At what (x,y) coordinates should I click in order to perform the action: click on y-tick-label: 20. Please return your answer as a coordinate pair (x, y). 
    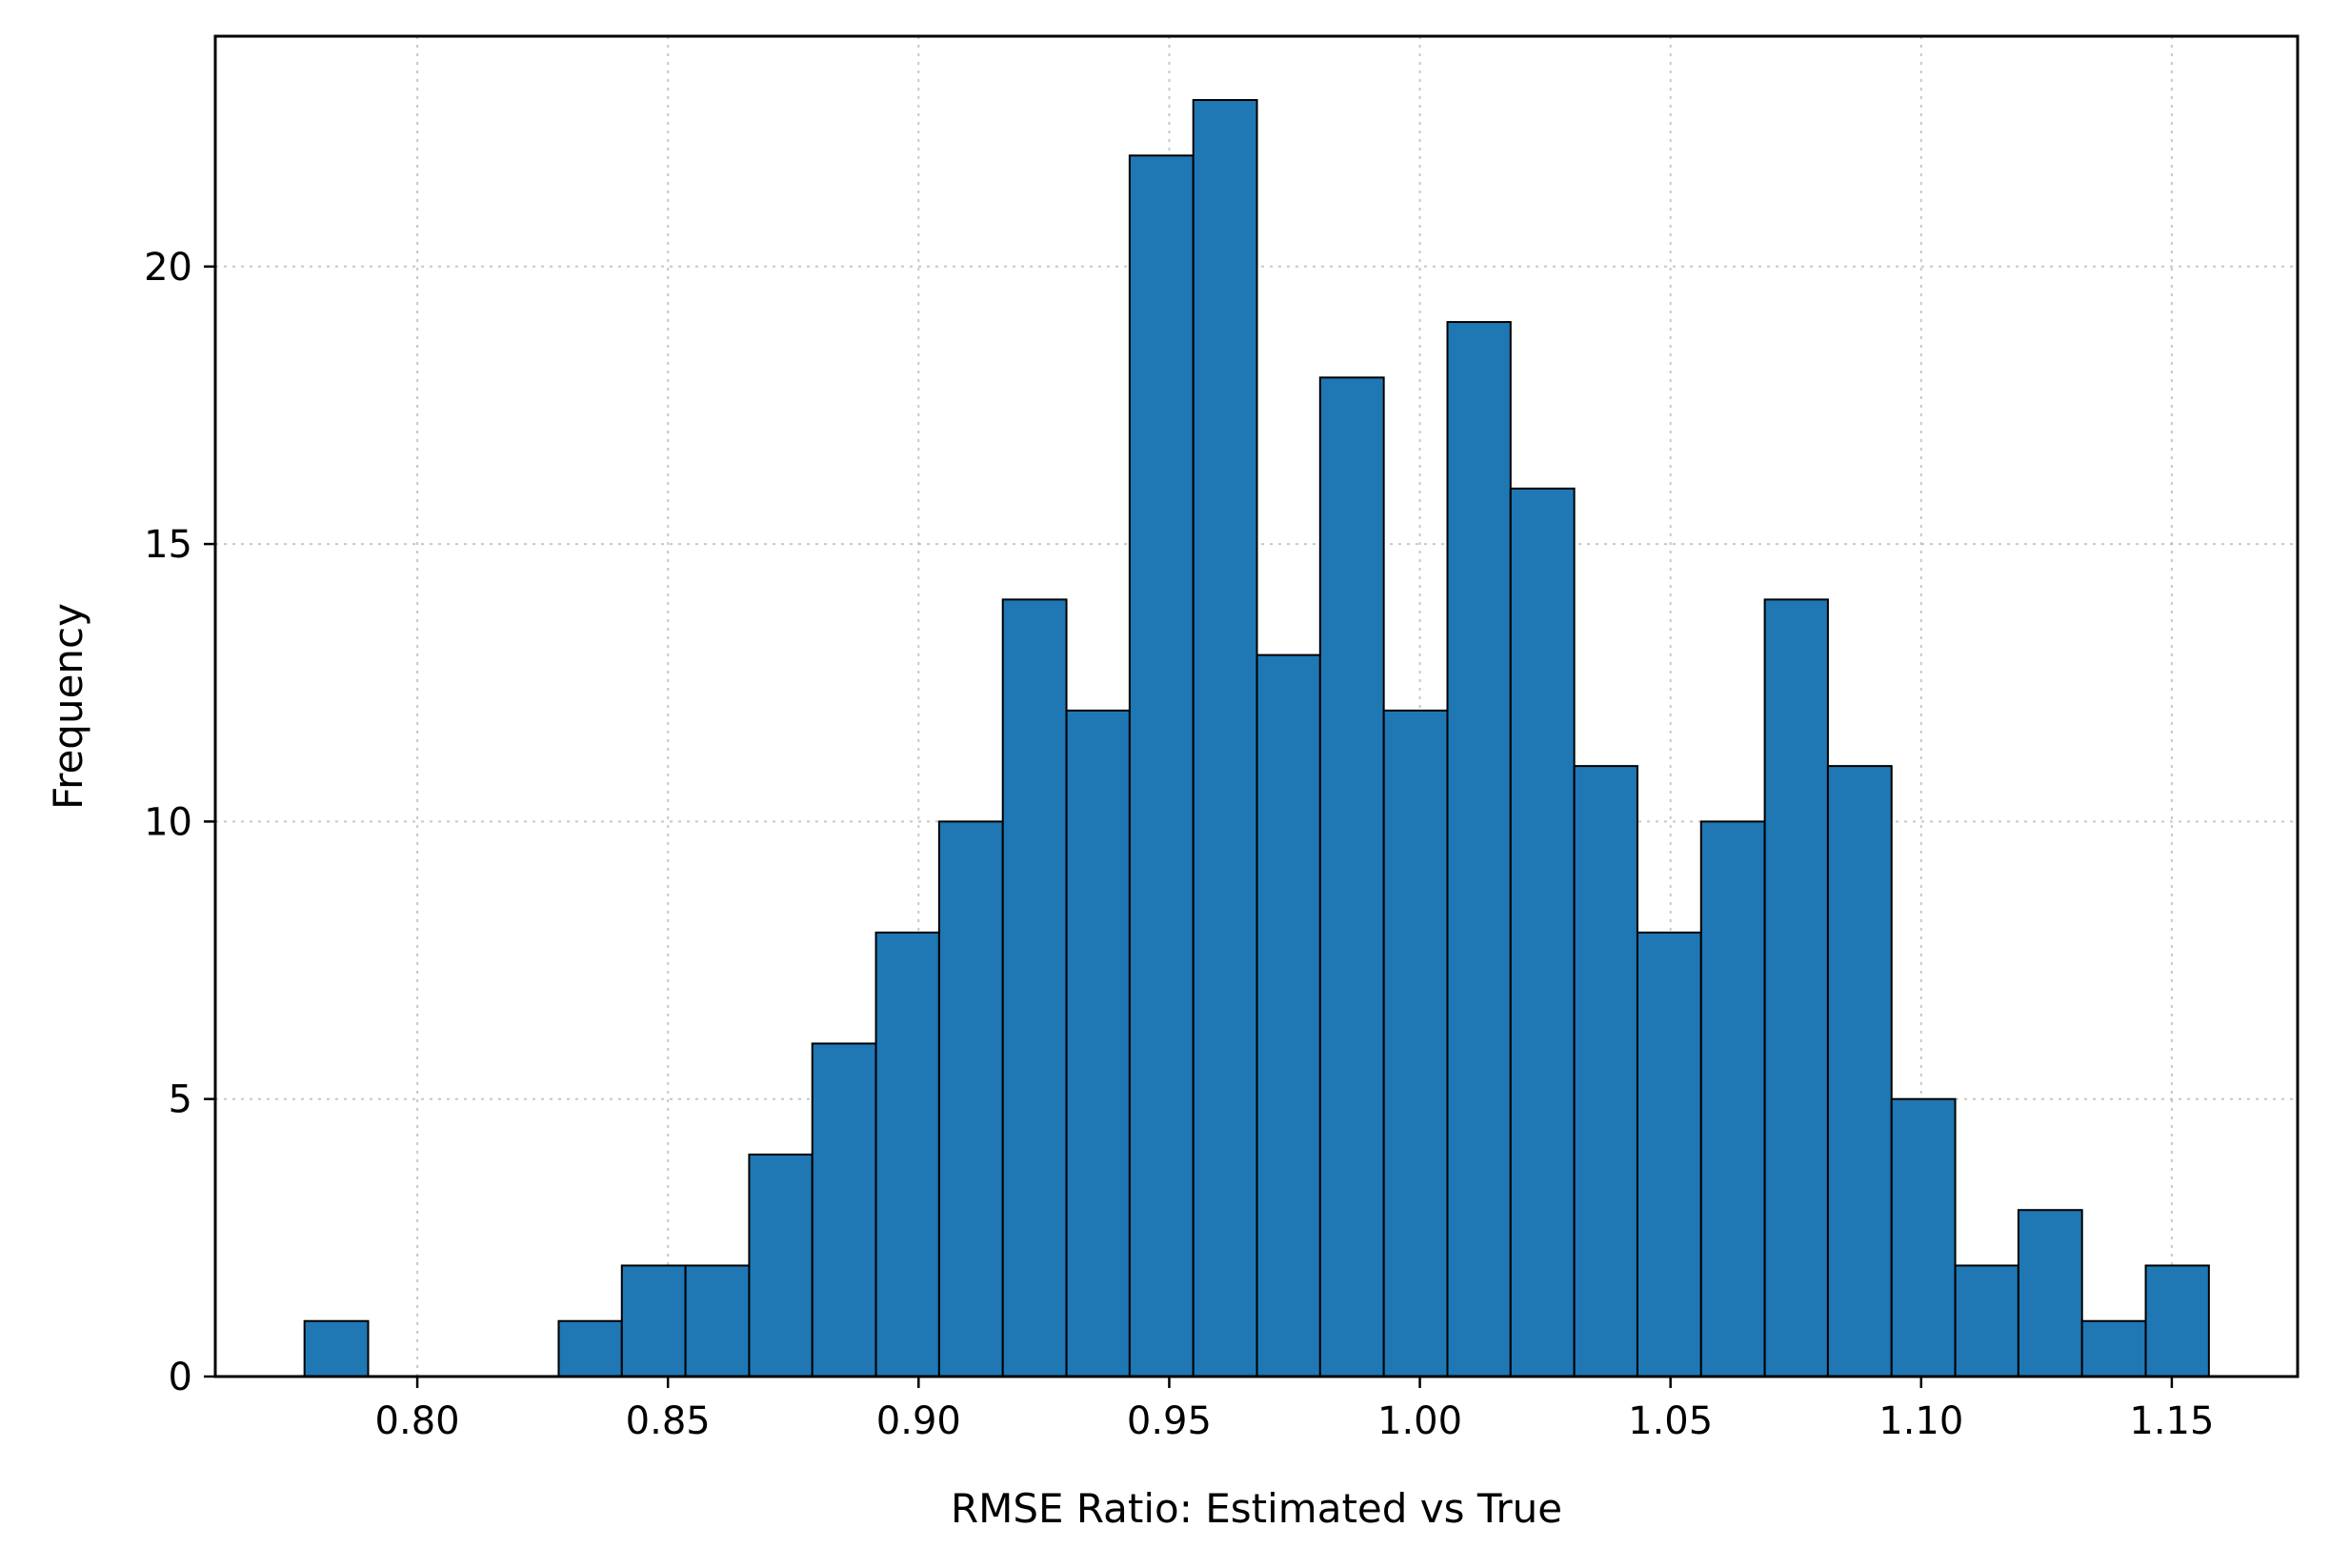
    Looking at the image, I should click on (168, 268).